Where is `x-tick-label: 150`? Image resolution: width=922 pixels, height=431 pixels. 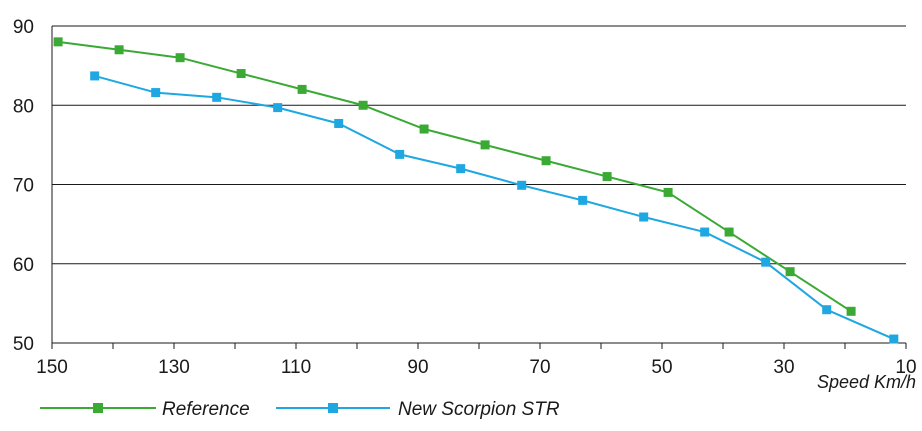
x-tick-label: 150 is located at coordinates (52, 367).